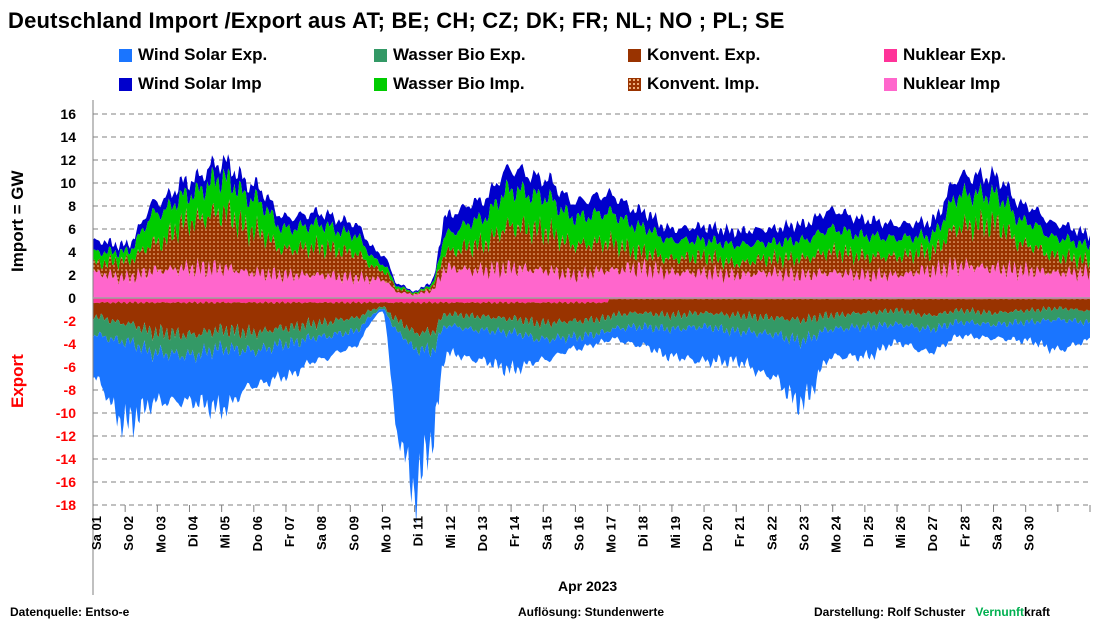 This screenshot has width=1098, height=623. I want to click on x-tick-label: Mo 10, so click(385, 534).